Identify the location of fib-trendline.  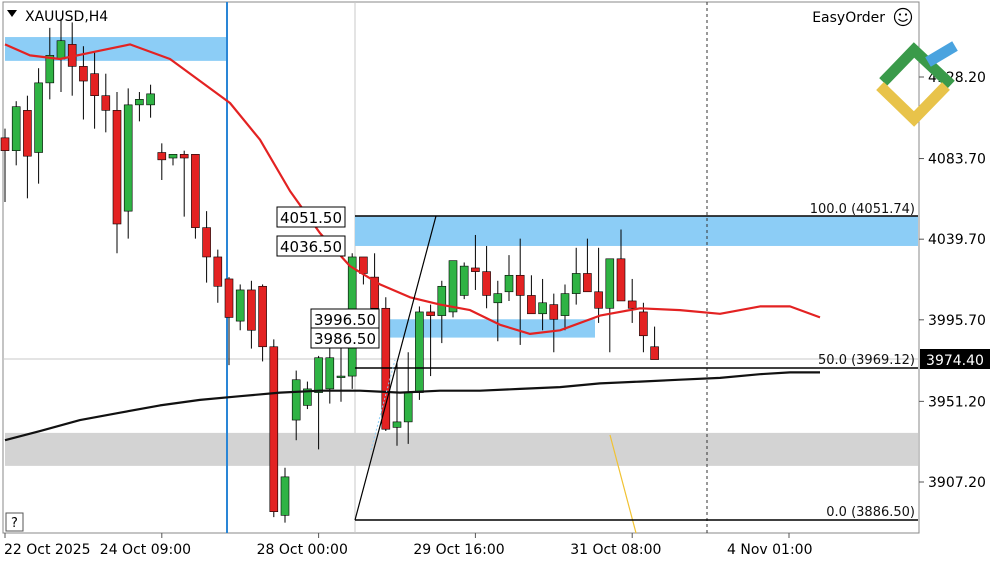
(395, 368).